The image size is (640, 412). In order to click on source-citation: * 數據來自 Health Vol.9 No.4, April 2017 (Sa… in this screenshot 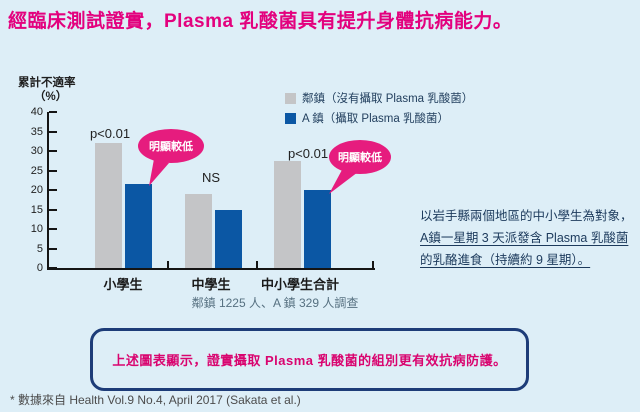, I will do `click(155, 400)`.